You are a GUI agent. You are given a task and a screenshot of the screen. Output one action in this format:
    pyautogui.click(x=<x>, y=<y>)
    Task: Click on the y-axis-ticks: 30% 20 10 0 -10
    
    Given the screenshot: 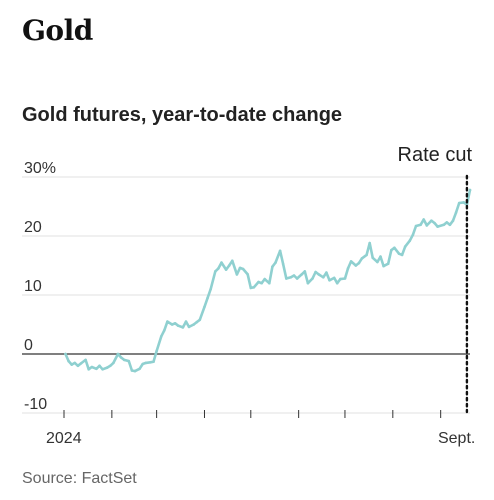 What is the action you would take?
    pyautogui.click(x=40, y=286)
    